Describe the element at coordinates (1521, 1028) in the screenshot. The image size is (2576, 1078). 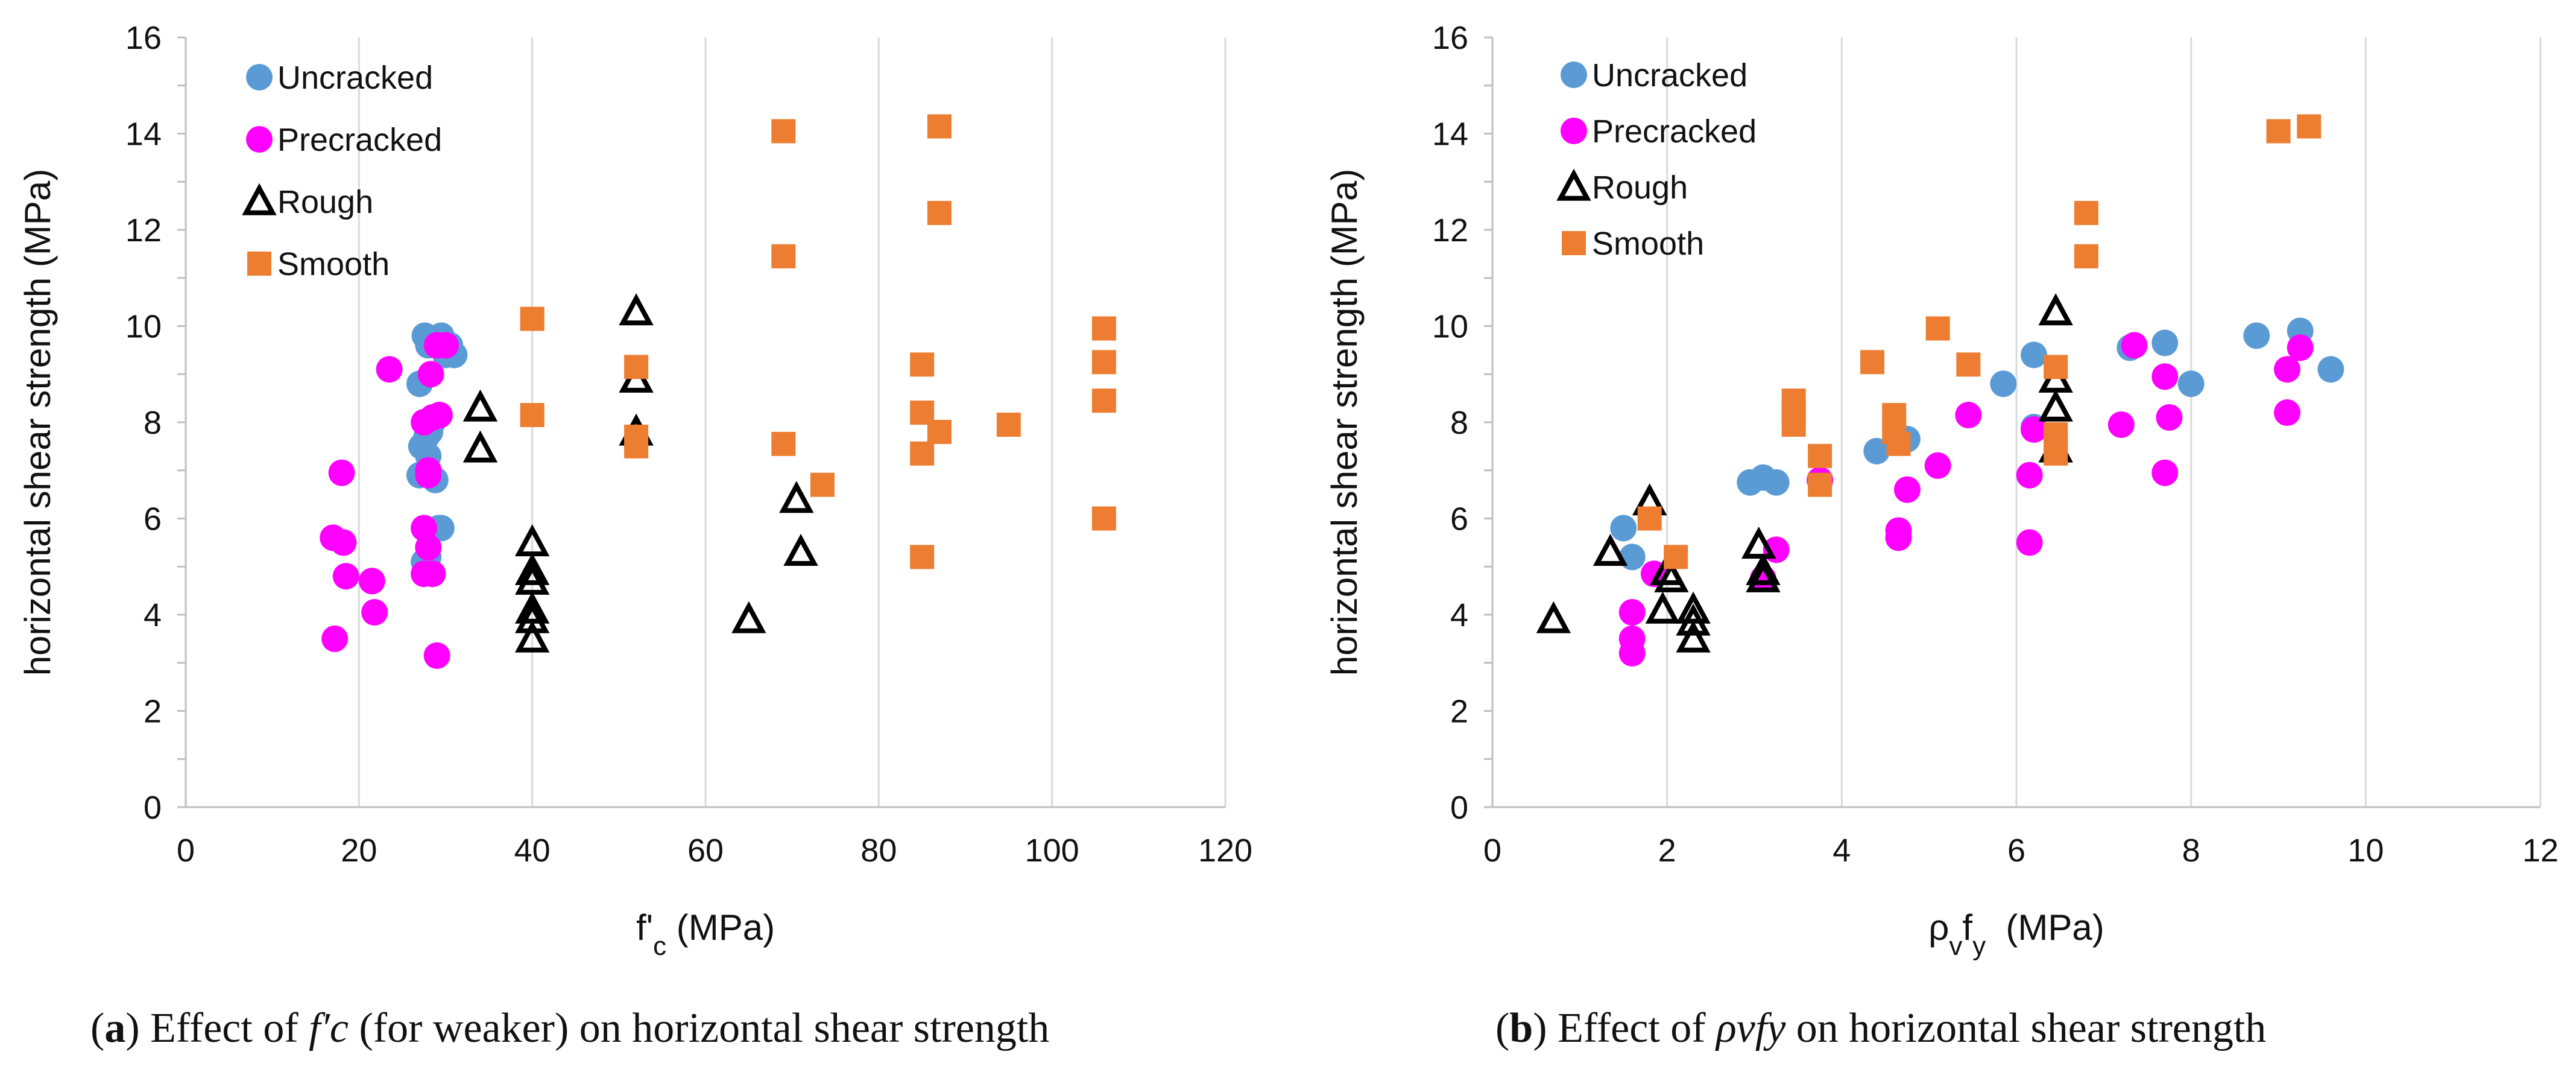
I see `caption-b-label: b` at that location.